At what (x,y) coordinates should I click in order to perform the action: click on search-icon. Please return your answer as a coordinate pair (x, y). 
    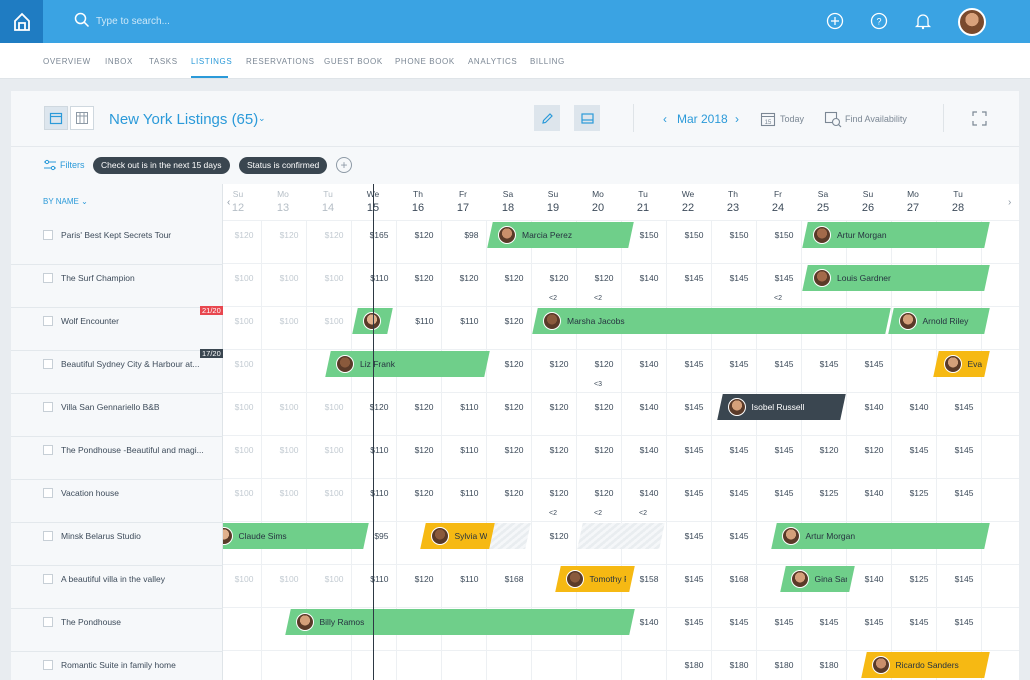
    Looking at the image, I should click on (82, 20).